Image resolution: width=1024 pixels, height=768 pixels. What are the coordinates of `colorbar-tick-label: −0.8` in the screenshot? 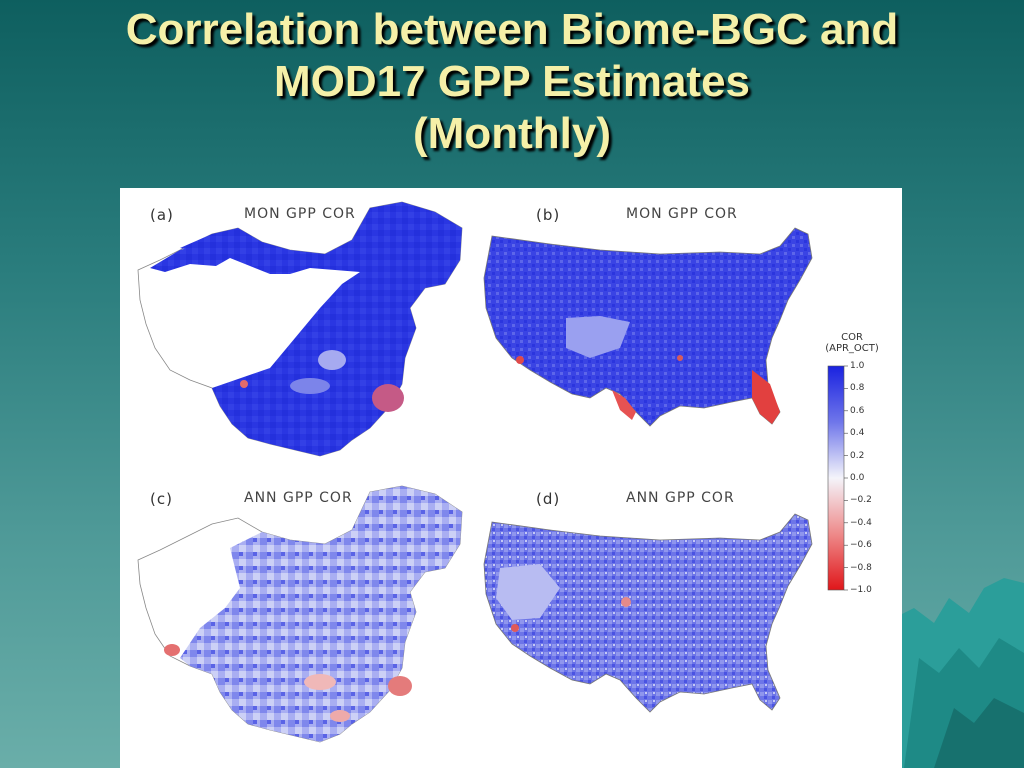 It's located at (861, 567).